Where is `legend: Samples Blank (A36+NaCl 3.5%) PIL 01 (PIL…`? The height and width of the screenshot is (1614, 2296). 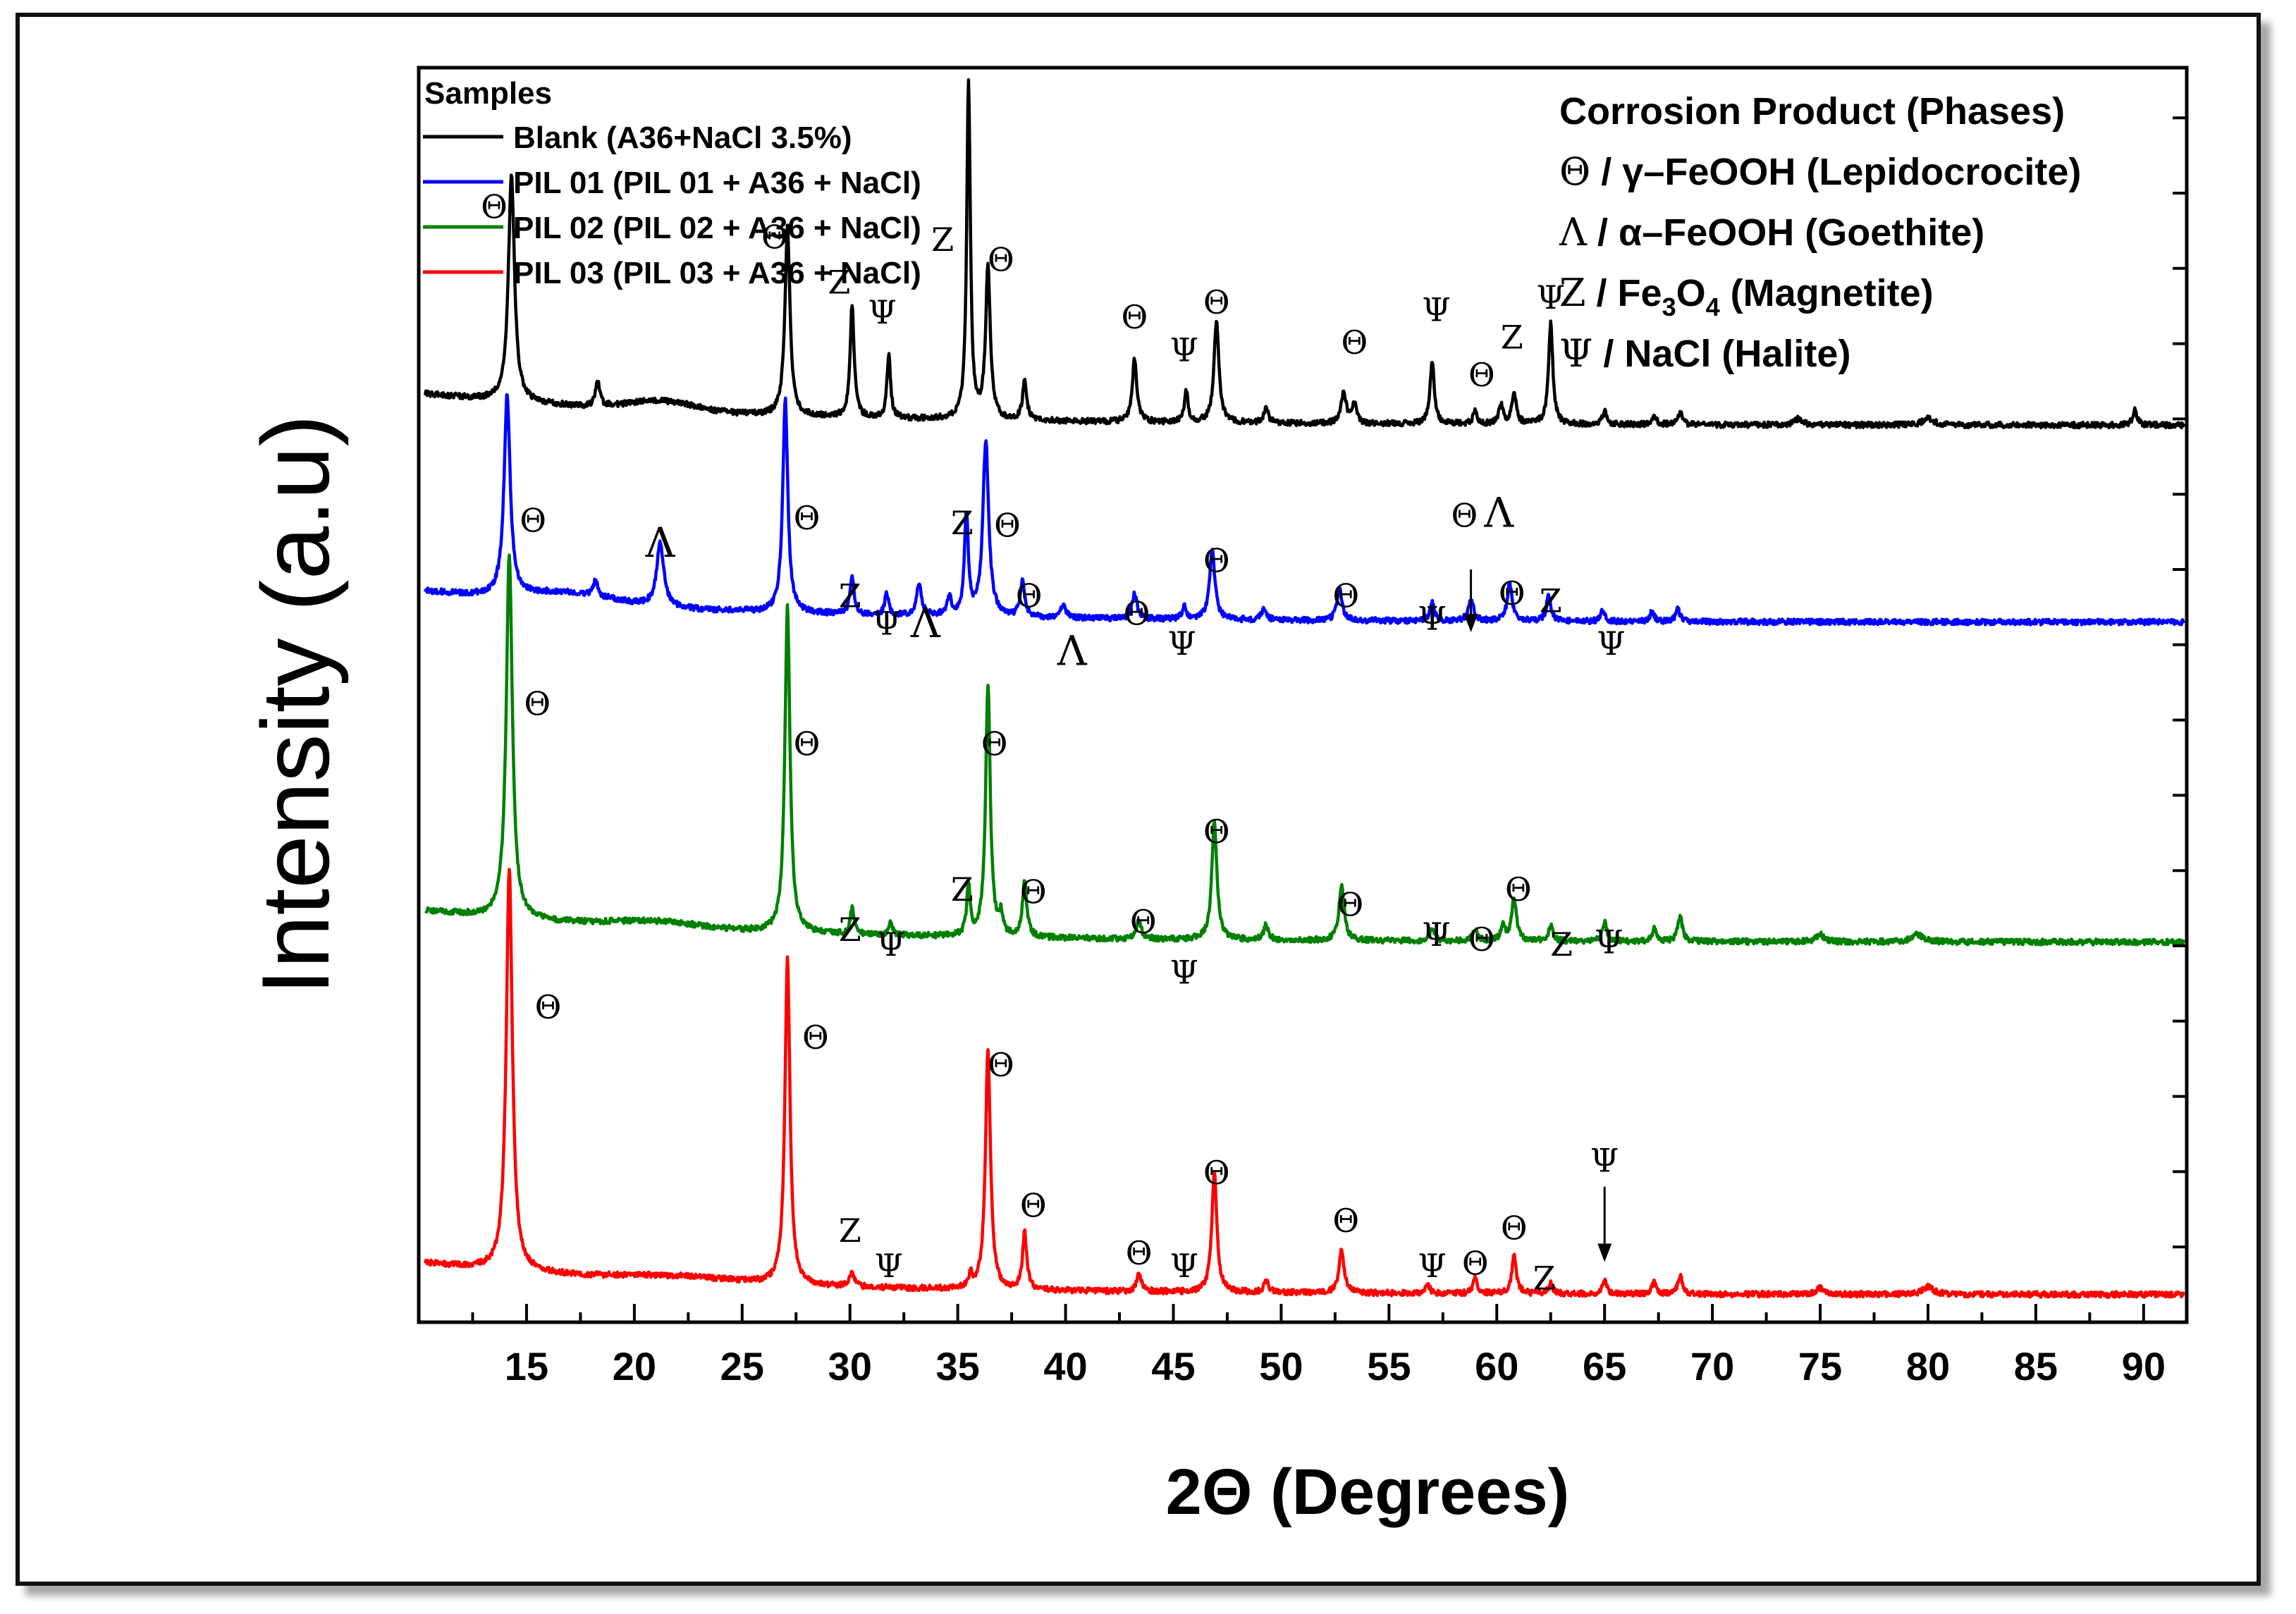
legend: Samples Blank (A36+NaCl 3.5%) PIL 01 (PIL… is located at coordinates (672, 183).